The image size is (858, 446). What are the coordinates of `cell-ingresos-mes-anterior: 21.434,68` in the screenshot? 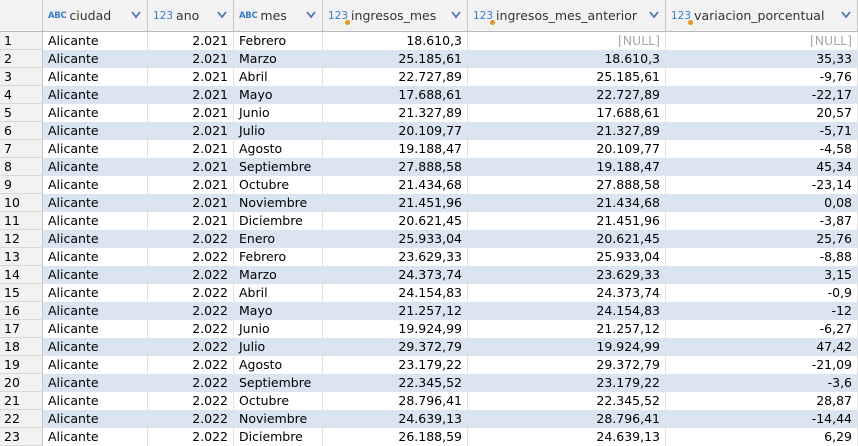 It's located at (567, 203).